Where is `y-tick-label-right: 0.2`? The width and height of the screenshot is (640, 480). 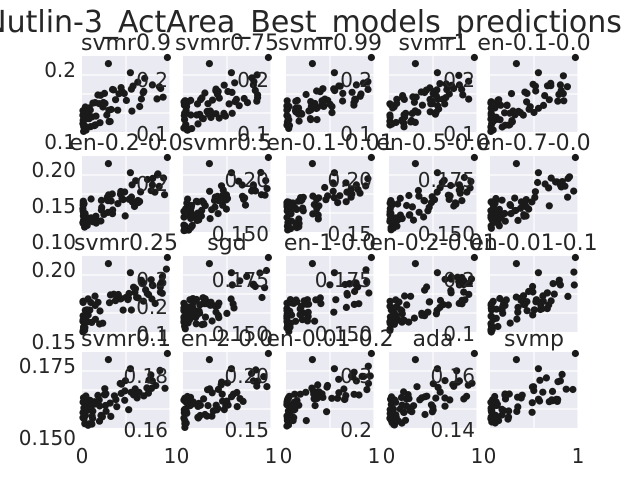
y-tick-label-right: 0.2 is located at coordinates (356, 80).